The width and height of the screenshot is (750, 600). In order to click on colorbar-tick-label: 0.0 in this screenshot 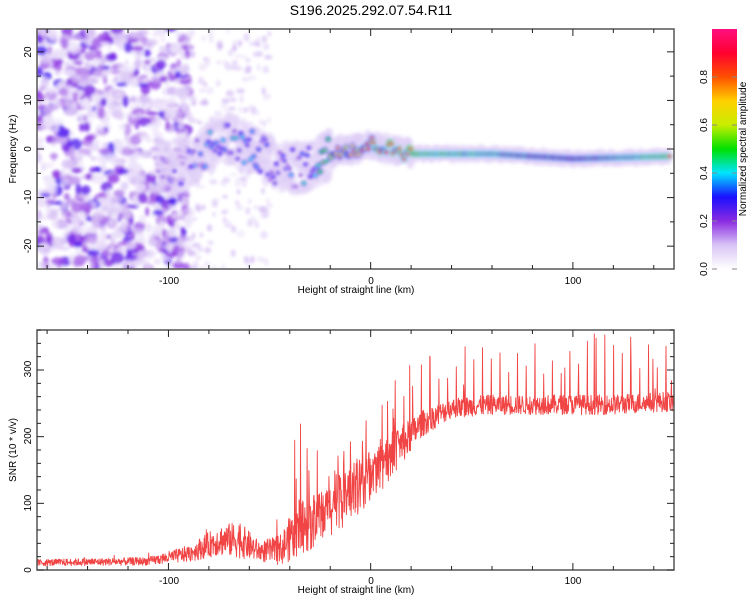, I will do `click(704, 269)`.